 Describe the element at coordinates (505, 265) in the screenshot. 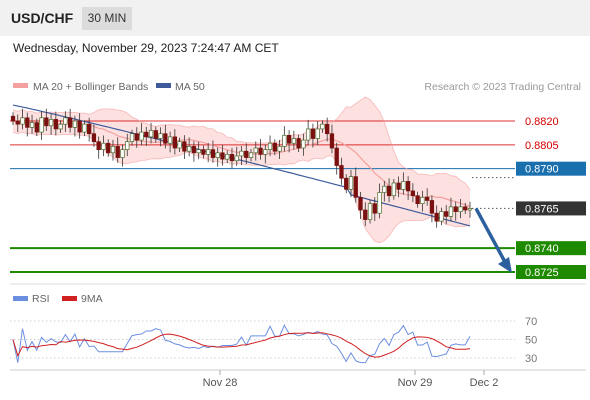

I see `forecast-arrow-head` at that location.